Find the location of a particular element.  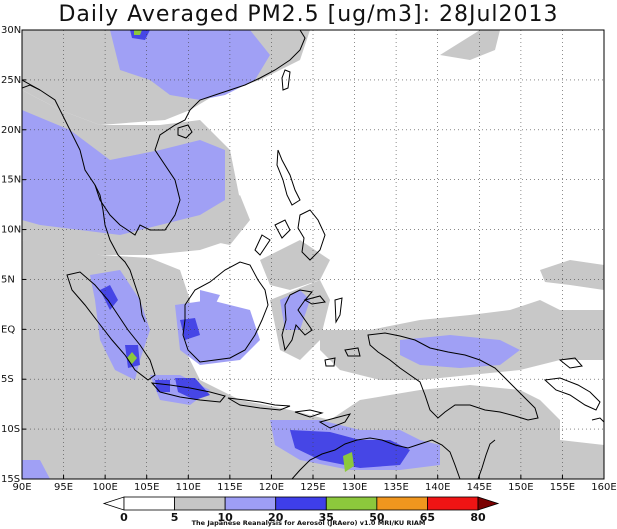

lon-tick-label: 140E is located at coordinates (437, 487).